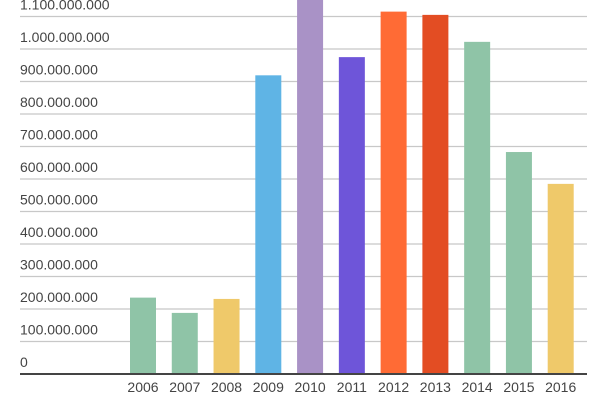  I want to click on y-tick-label: 900.000.000, so click(59, 70).